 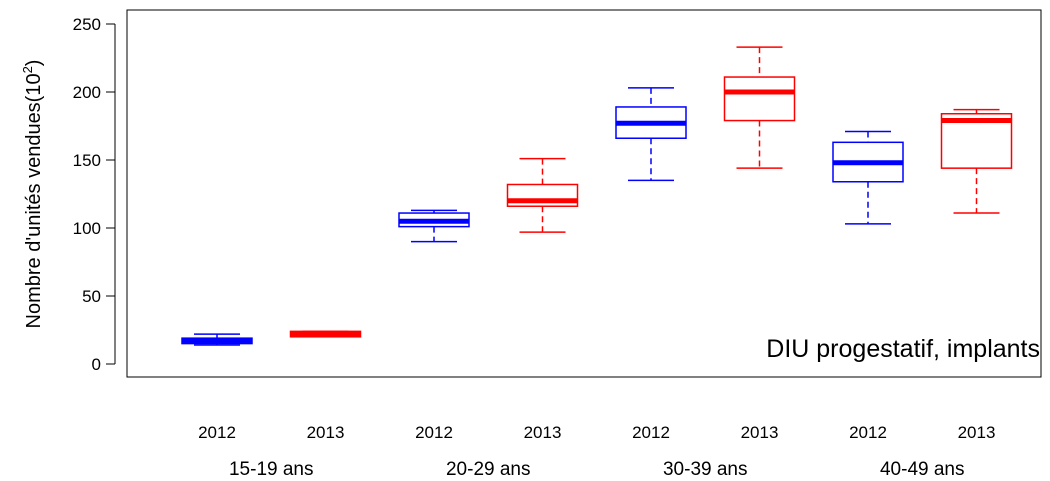 What do you see at coordinates (87, 160) in the screenshot?
I see `y-tick-label: 150` at bounding box center [87, 160].